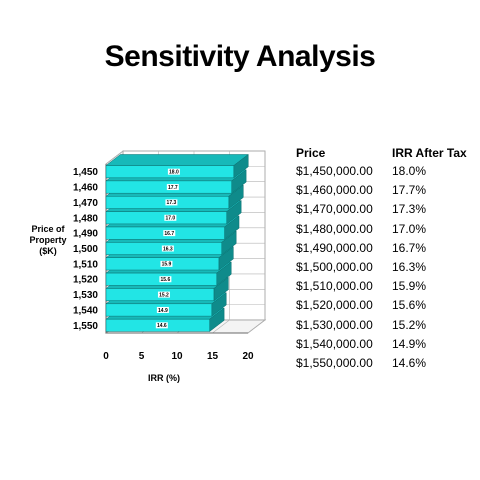 The image size is (480, 480). What do you see at coordinates (334, 305) in the screenshot?
I see `price-cell: $1,520,000.00` at bounding box center [334, 305].